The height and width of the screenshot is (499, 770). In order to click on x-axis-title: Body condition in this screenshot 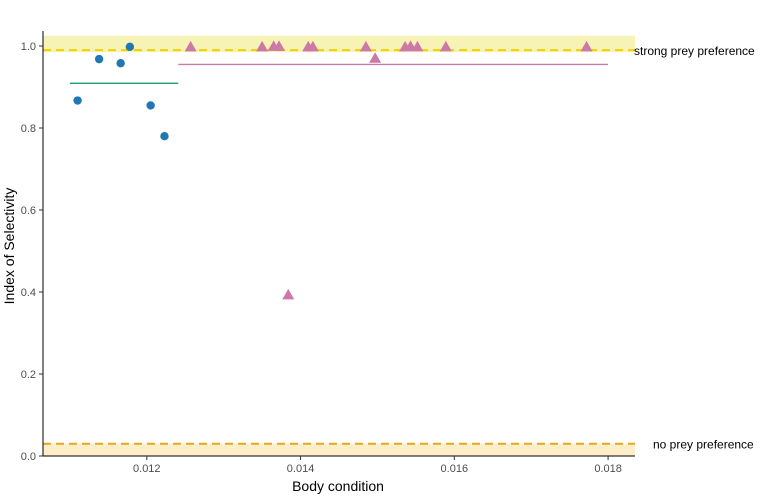, I will do `click(338, 486)`.